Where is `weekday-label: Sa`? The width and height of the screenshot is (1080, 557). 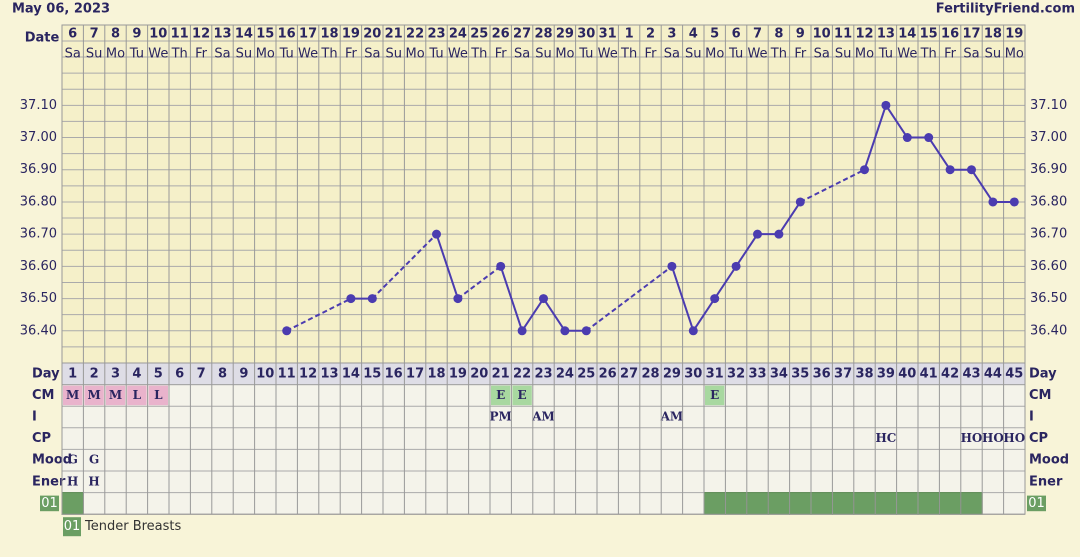 weekday-label: Sa is located at coordinates (822, 54).